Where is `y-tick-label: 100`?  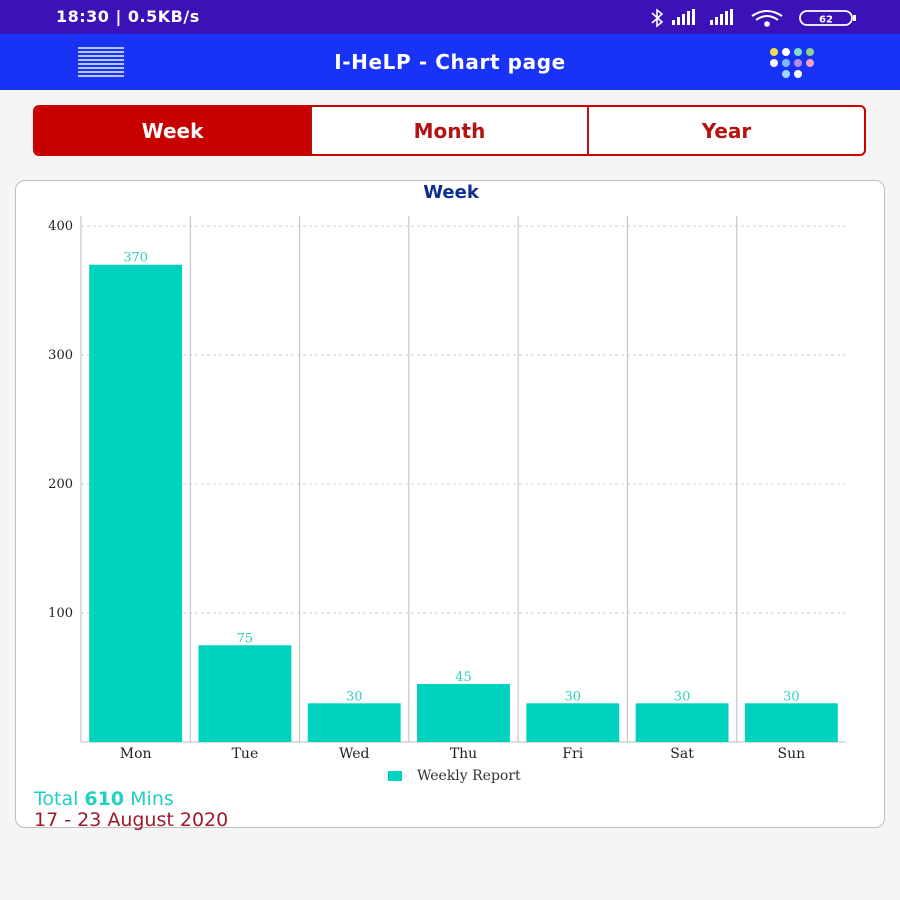 y-tick-label: 100 is located at coordinates (60, 613).